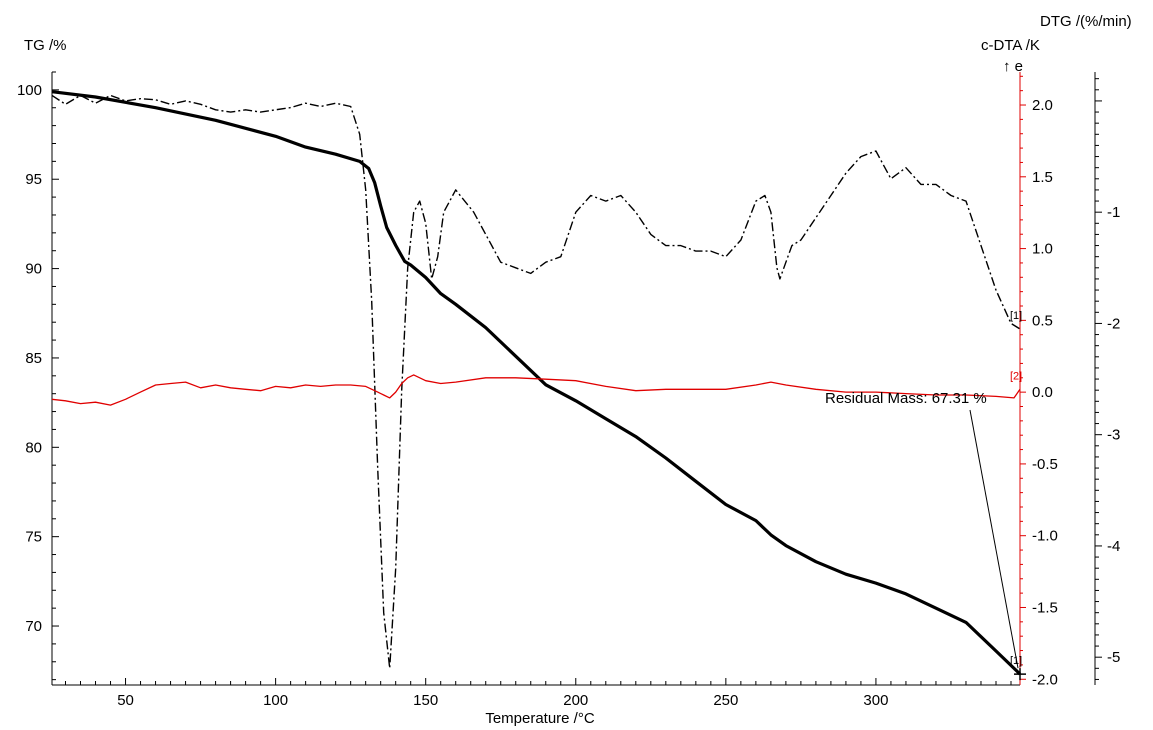 This screenshot has height=730, width=1153. Describe the element at coordinates (29, 90) in the screenshot. I see `tg-tick-label: 100` at that location.